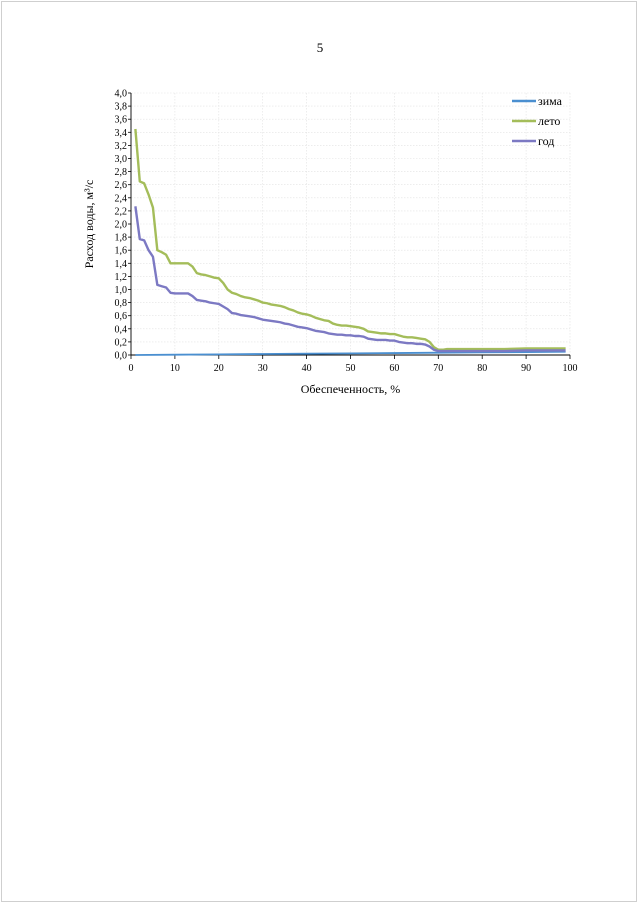 This screenshot has width=640, height=905. I want to click on y-tick-label: 4,0, so click(121, 94).